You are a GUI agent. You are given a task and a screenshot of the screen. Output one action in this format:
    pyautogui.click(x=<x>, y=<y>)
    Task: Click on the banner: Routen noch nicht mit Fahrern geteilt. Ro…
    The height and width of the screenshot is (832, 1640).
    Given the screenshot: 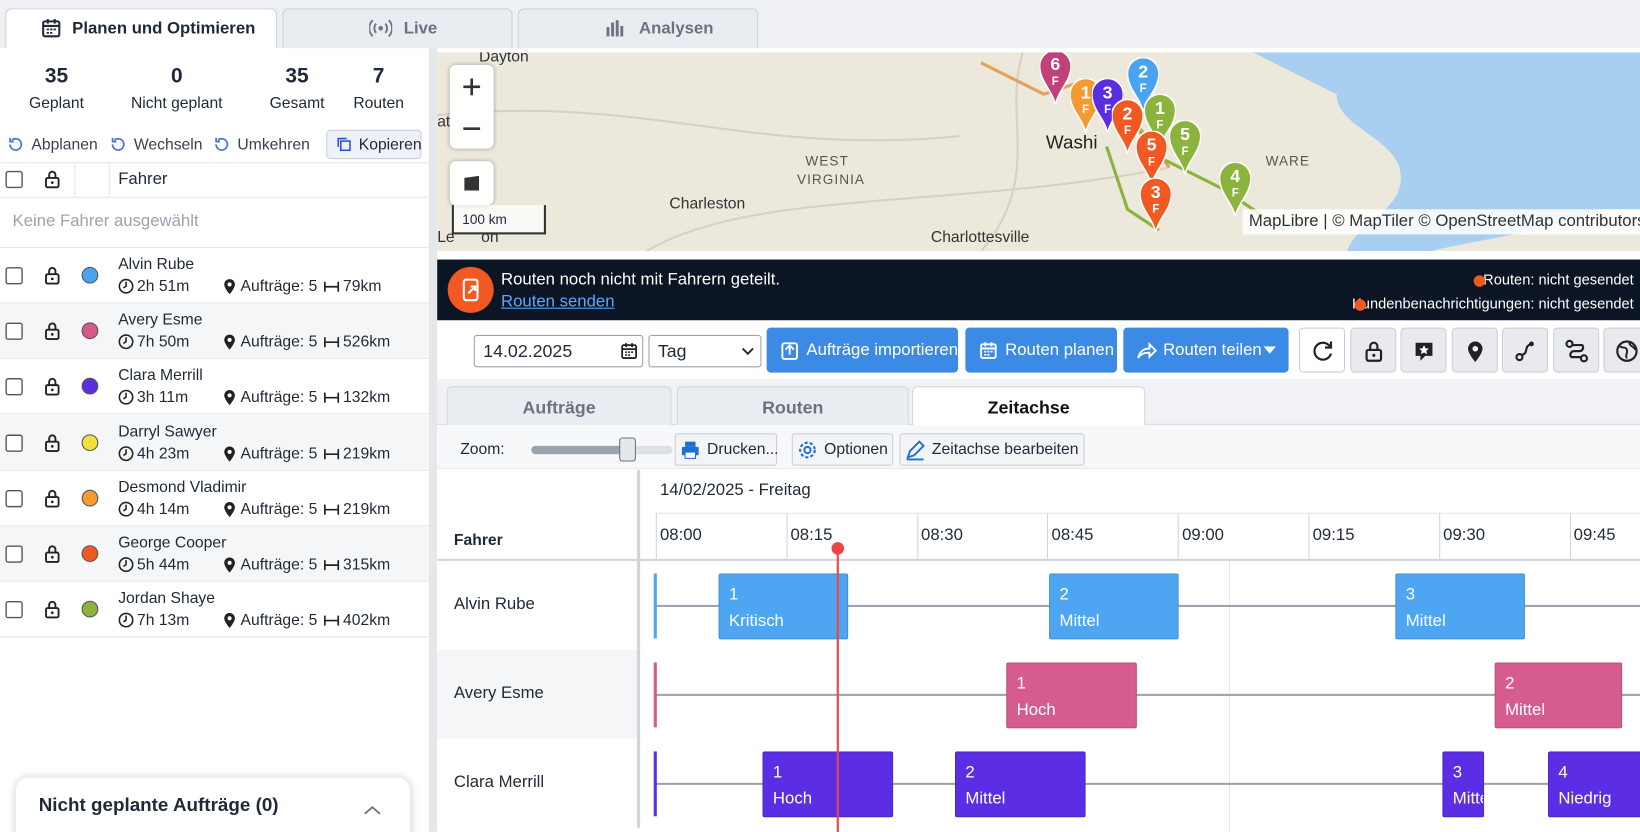 What is the action you would take?
    pyautogui.click(x=1038, y=290)
    